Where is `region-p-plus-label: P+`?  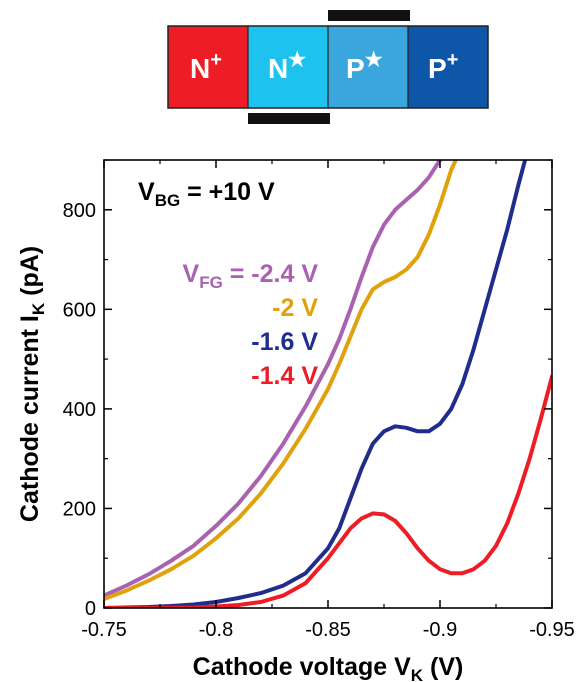
region-p-plus-label: P+ is located at coordinates (443, 66).